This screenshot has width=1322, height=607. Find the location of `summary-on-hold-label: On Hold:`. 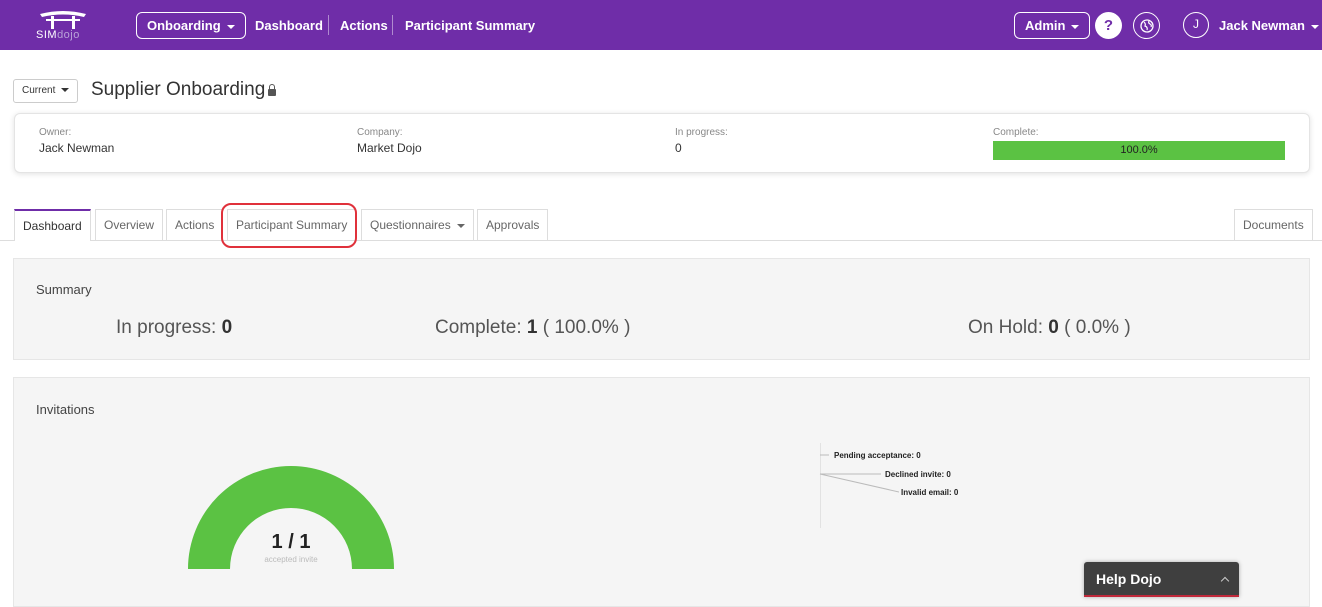

summary-on-hold-label: On Hold: is located at coordinates (1005, 327).